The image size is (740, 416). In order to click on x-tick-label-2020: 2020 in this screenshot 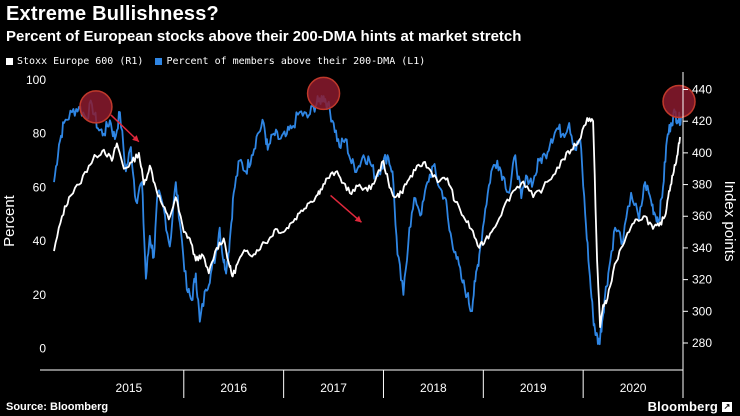, I will do `click(633, 388)`.